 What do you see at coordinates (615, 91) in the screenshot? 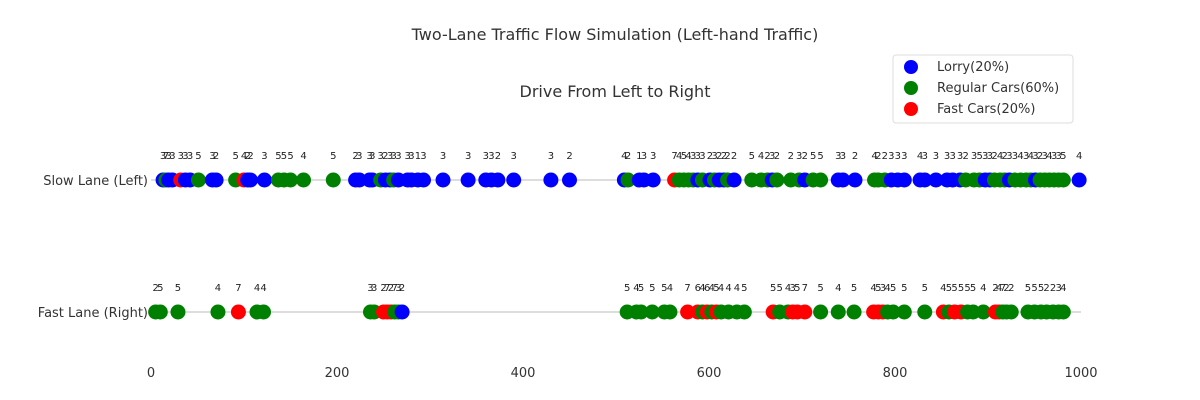
I see `chart-subtitle: Drive From Left to Right` at bounding box center [615, 91].